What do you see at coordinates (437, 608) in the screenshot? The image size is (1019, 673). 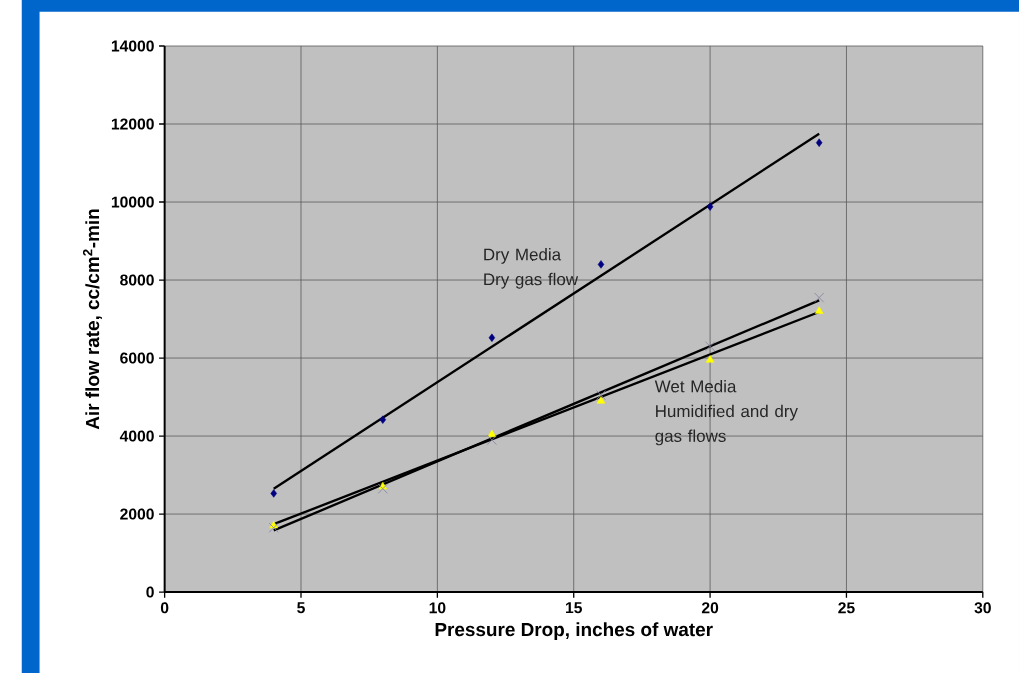 I see `x-tick-label: 10` at bounding box center [437, 608].